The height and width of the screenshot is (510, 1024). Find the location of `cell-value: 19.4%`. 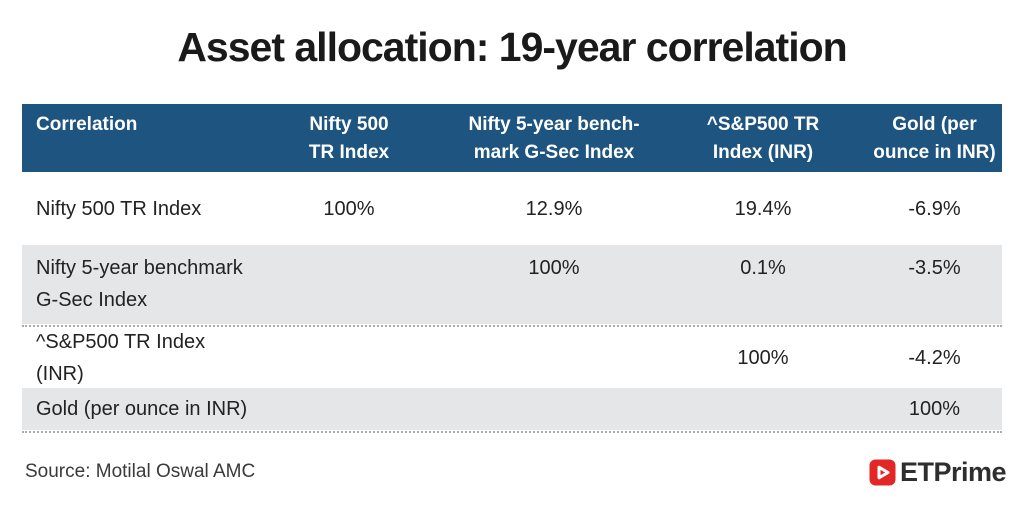

cell-value: 19.4% is located at coordinates (763, 208).